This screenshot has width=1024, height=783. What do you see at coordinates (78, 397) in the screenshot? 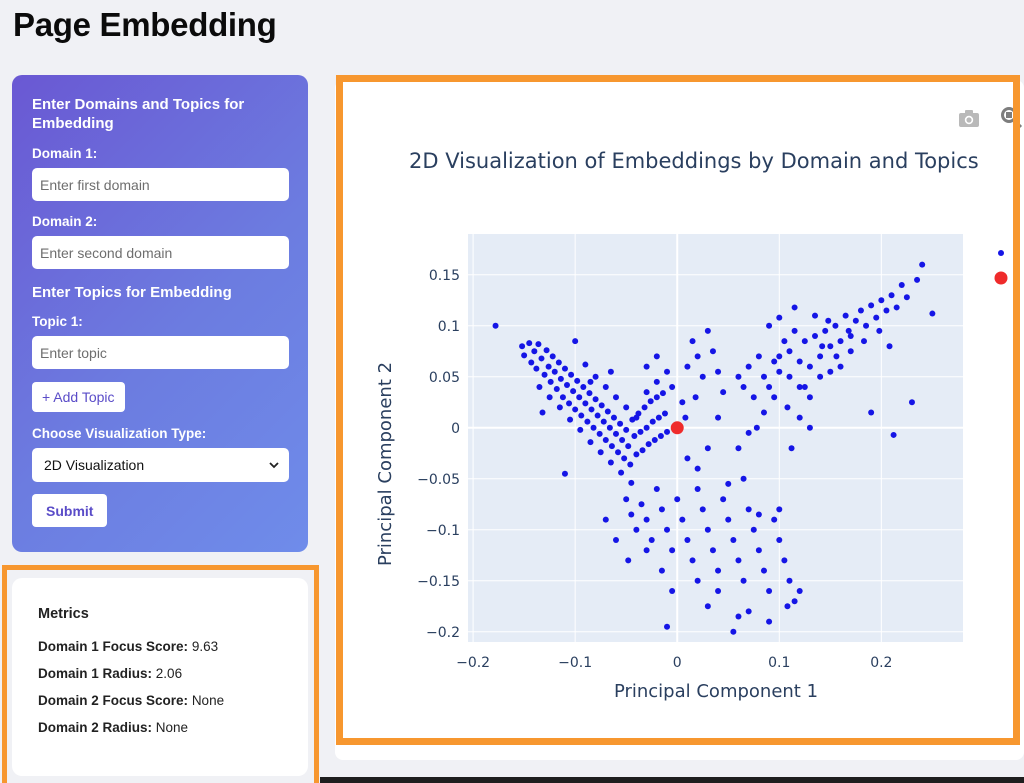
I see `add-topic-button: + Add Topic` at bounding box center [78, 397].